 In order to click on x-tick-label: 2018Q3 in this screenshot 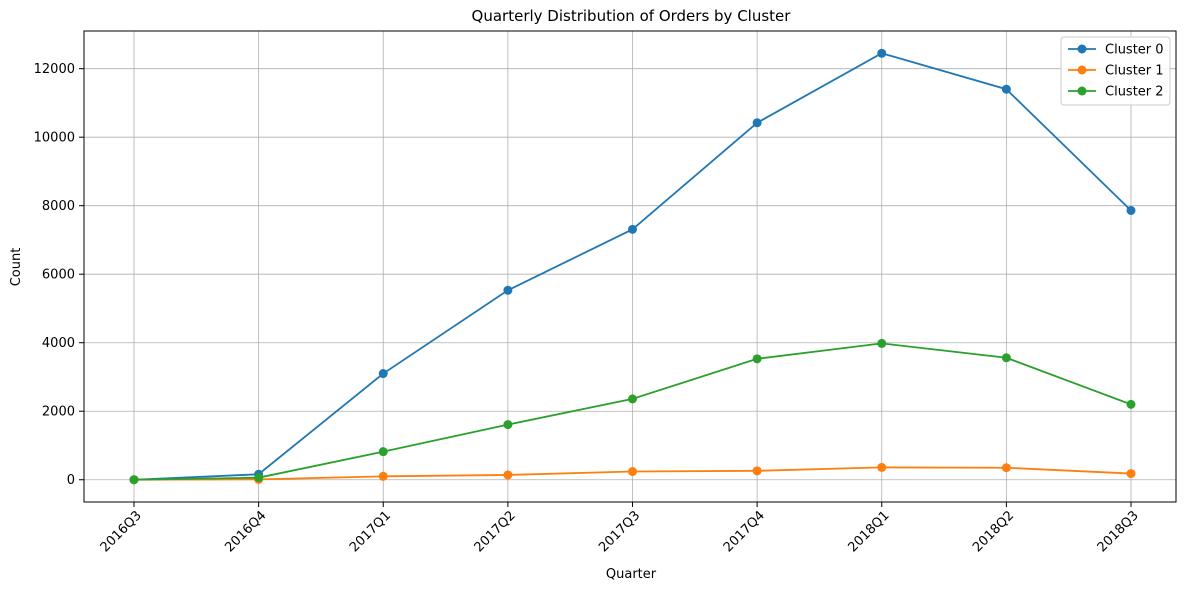, I will do `click(1118, 531)`.